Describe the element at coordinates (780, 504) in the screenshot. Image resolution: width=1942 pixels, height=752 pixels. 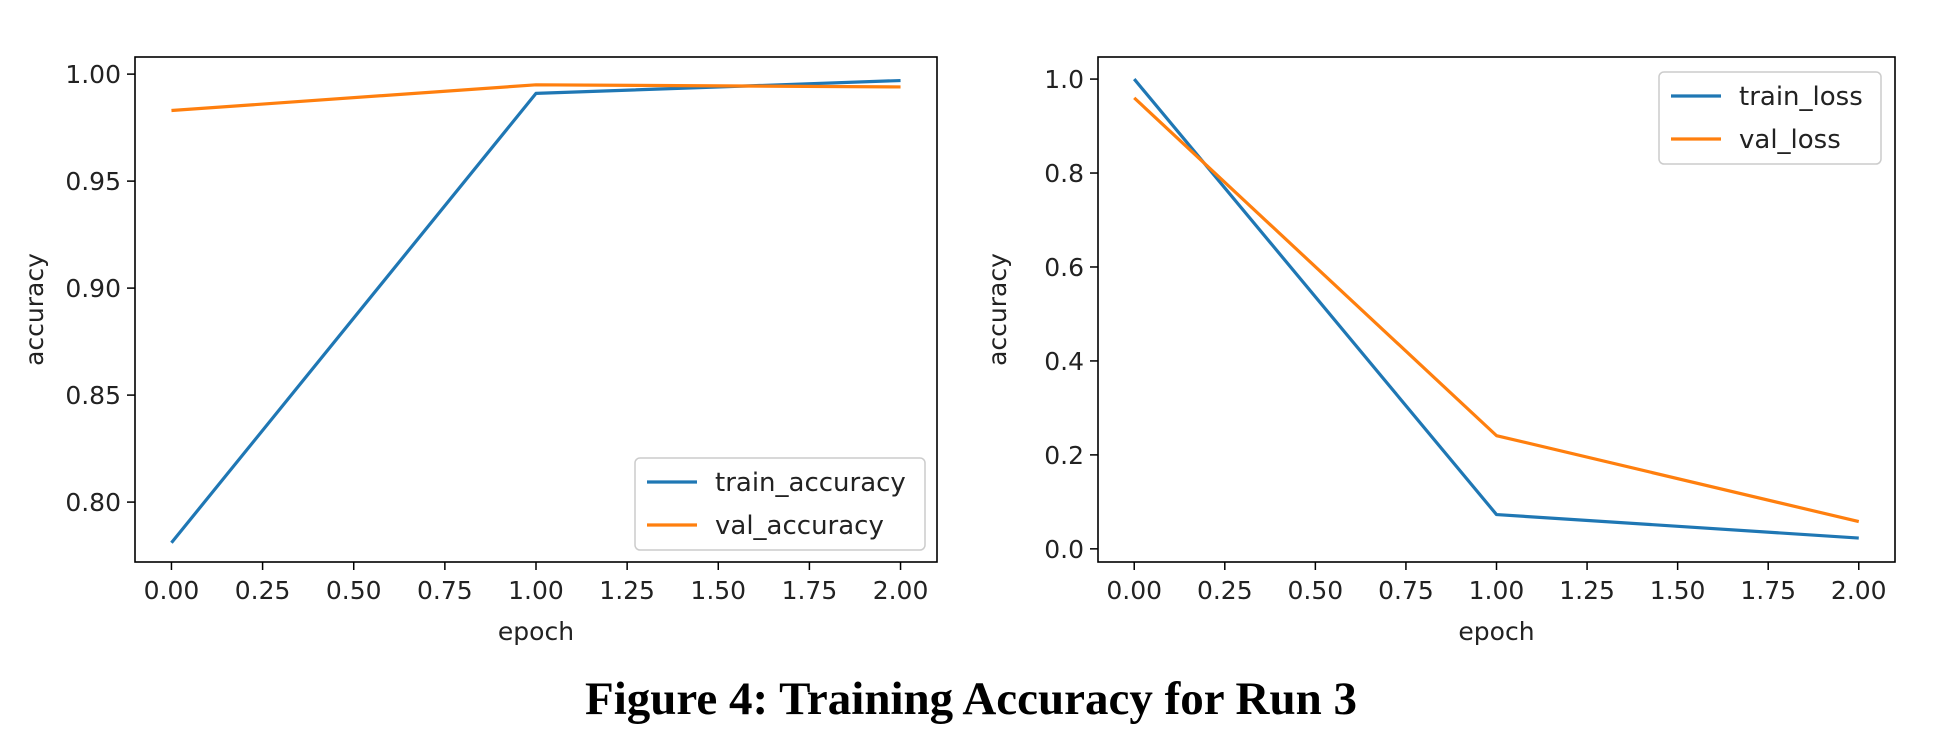
I see `legend-box` at that location.